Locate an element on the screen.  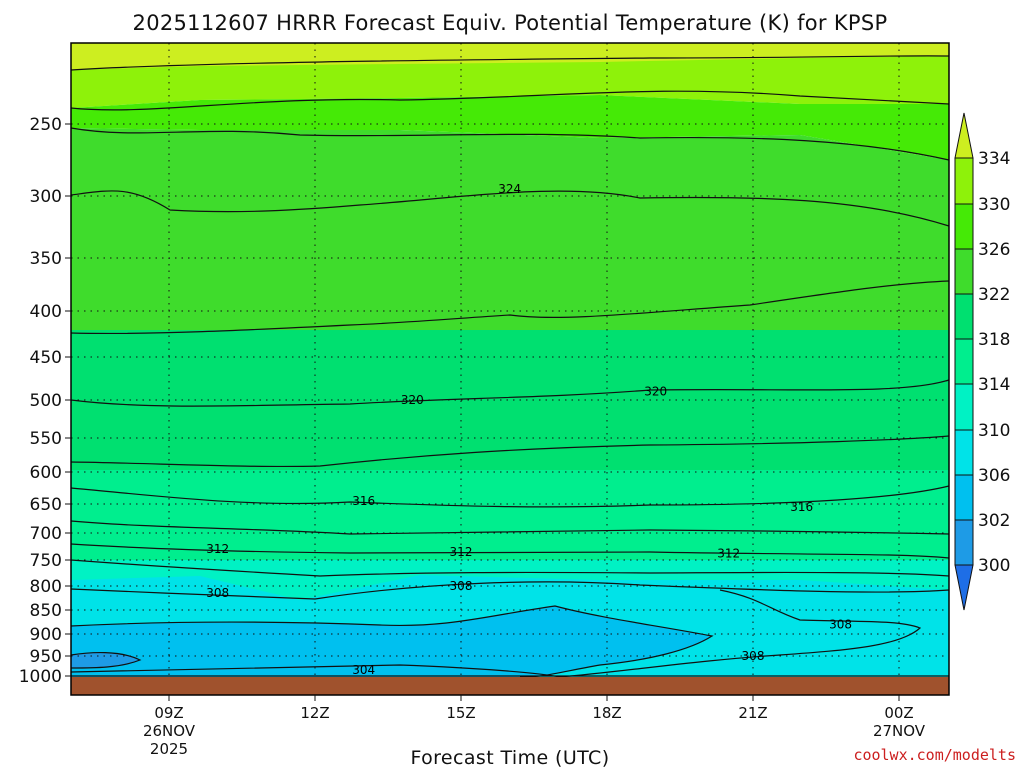
y-tick-label: 750 is located at coordinates (46, 561).